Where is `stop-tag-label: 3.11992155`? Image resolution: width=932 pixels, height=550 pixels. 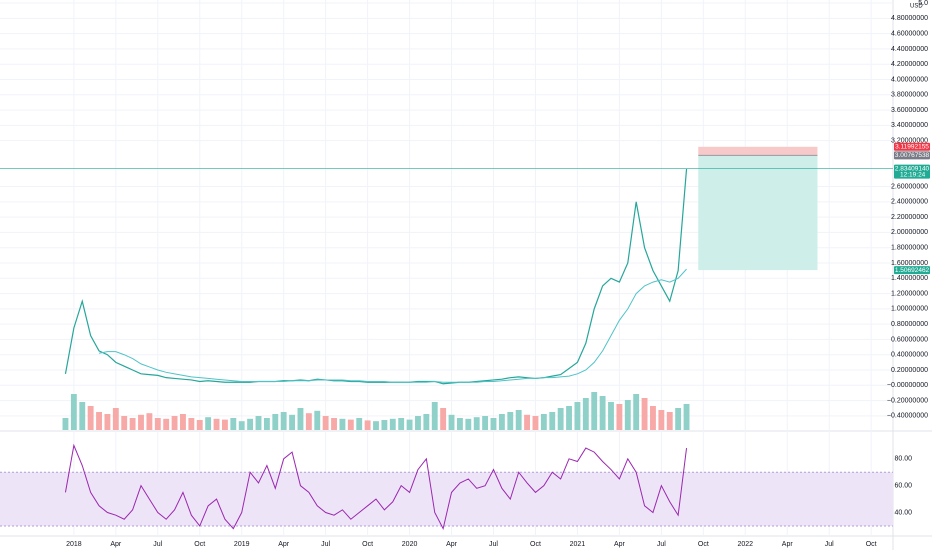
stop-tag-label: 3.11992155 is located at coordinates (912, 147).